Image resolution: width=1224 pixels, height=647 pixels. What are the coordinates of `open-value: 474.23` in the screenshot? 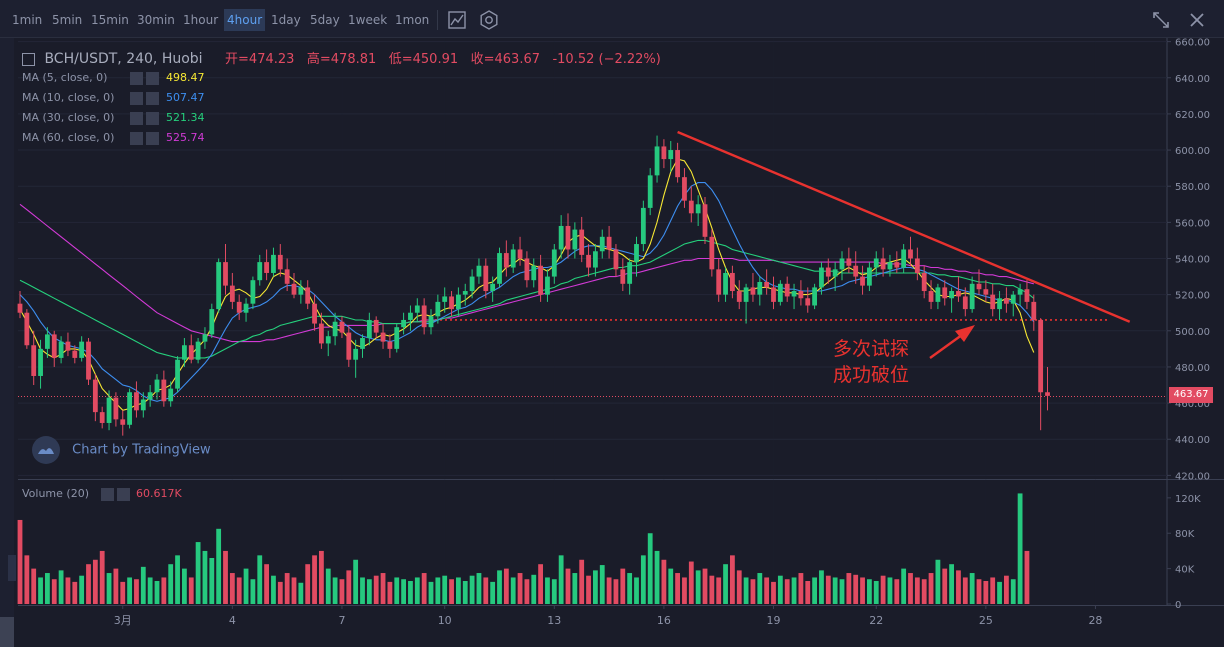 It's located at (271, 59).